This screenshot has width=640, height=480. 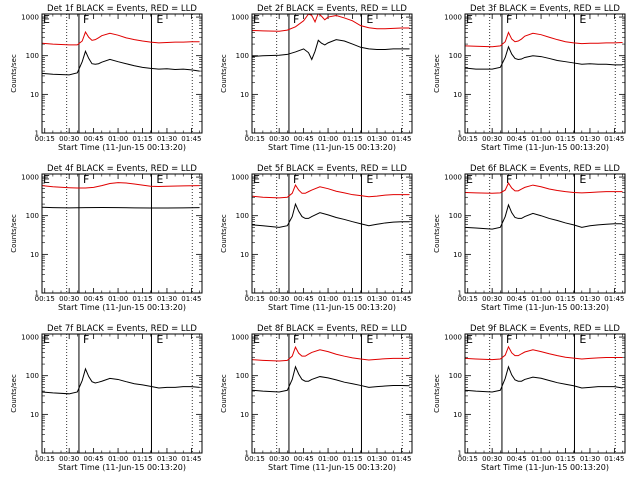 What do you see at coordinates (545, 169) in the screenshot?
I see `panel-title: Det 6f BLACK = Events, RED = LLD` at bounding box center [545, 169].